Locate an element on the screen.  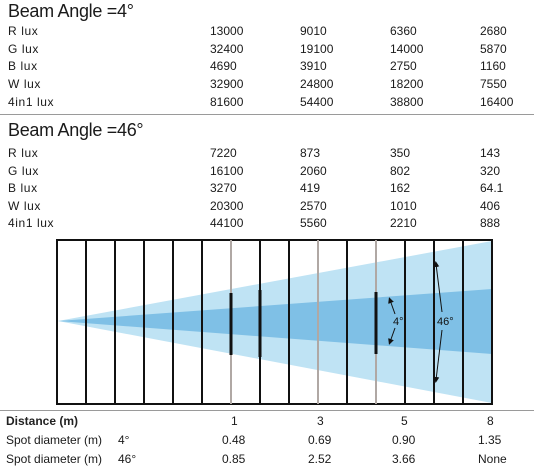
section-divider is located at coordinates (267, 114).